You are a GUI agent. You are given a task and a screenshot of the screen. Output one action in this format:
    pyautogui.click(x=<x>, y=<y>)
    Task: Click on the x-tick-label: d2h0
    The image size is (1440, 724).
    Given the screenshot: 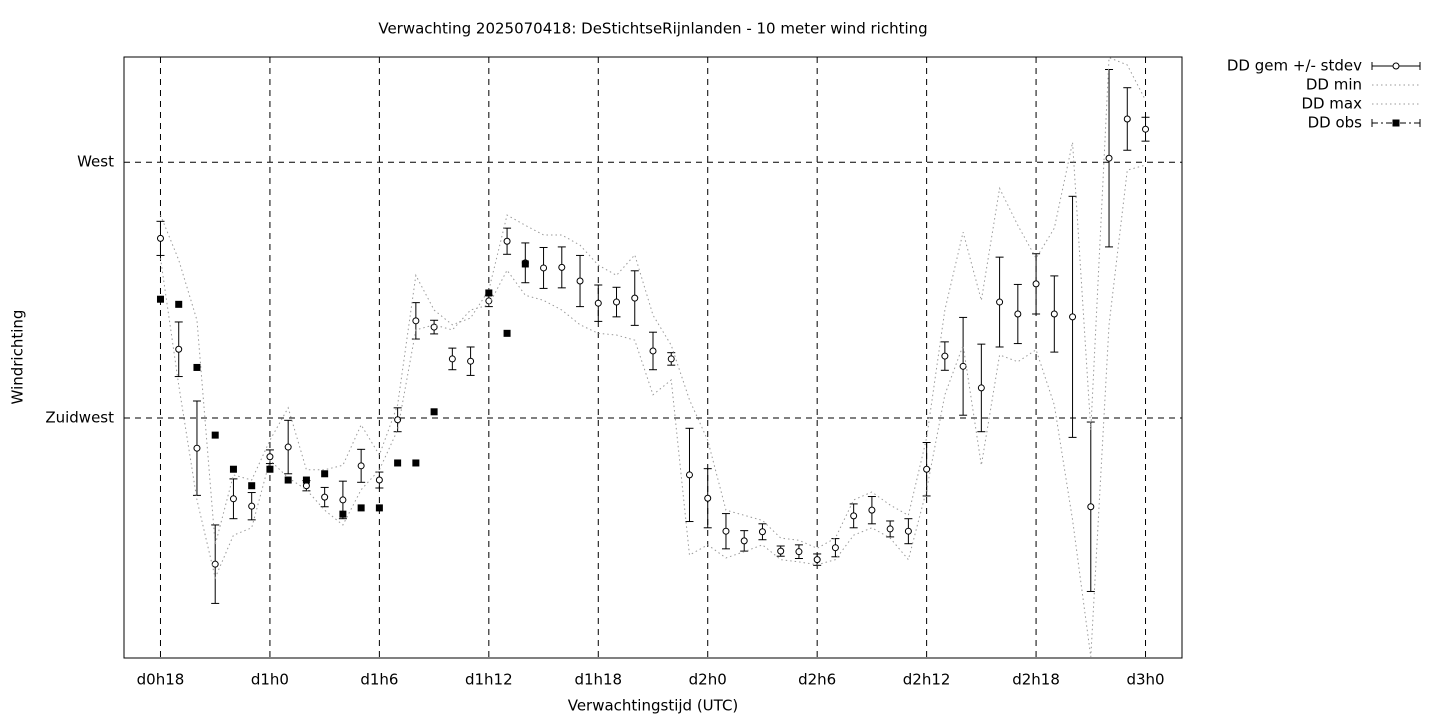 What is the action you would take?
    pyautogui.click(x=708, y=680)
    